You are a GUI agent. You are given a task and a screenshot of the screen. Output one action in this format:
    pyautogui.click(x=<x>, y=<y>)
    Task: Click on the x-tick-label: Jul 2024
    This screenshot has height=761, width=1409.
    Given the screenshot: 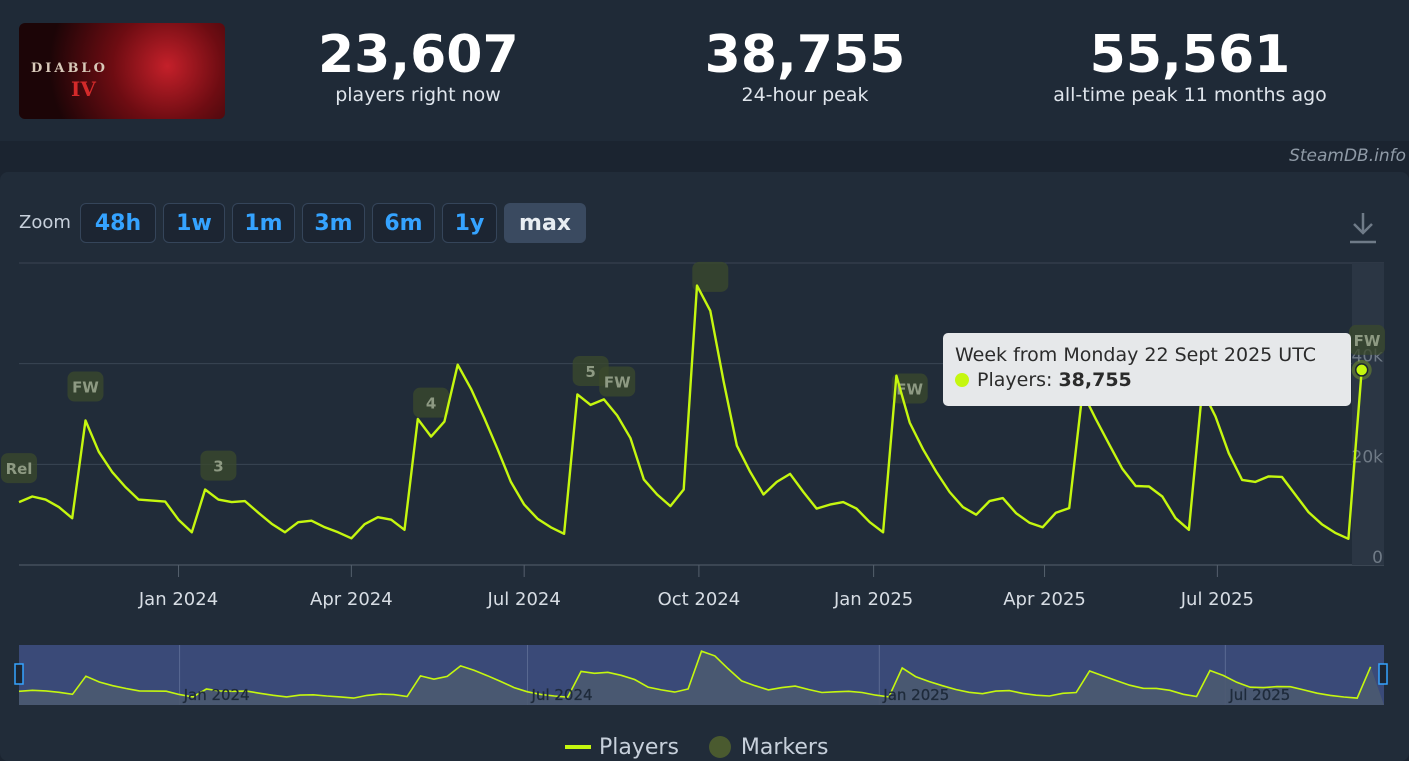 What is the action you would take?
    pyautogui.click(x=524, y=599)
    